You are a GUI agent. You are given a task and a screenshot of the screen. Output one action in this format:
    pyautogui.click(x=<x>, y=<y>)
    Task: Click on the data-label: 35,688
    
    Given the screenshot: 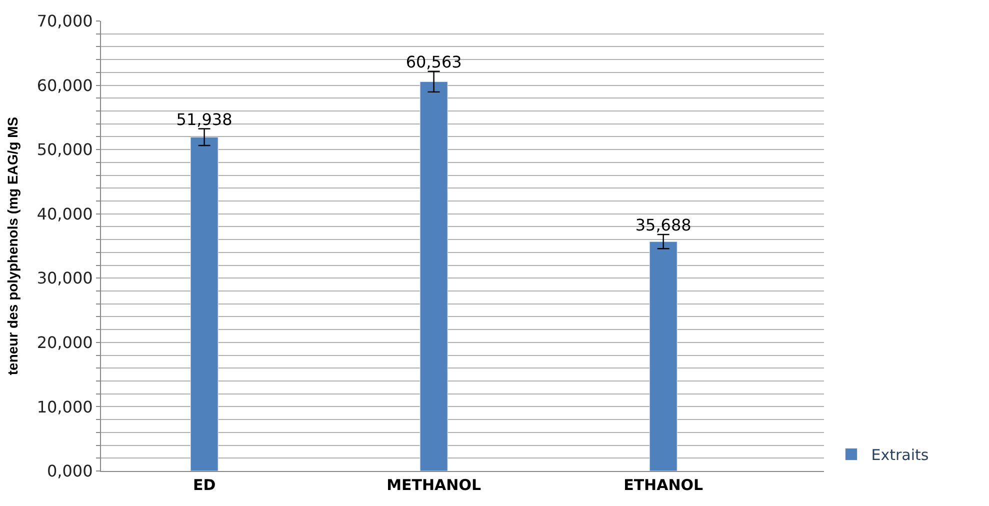 What is the action you would take?
    pyautogui.click(x=663, y=225)
    